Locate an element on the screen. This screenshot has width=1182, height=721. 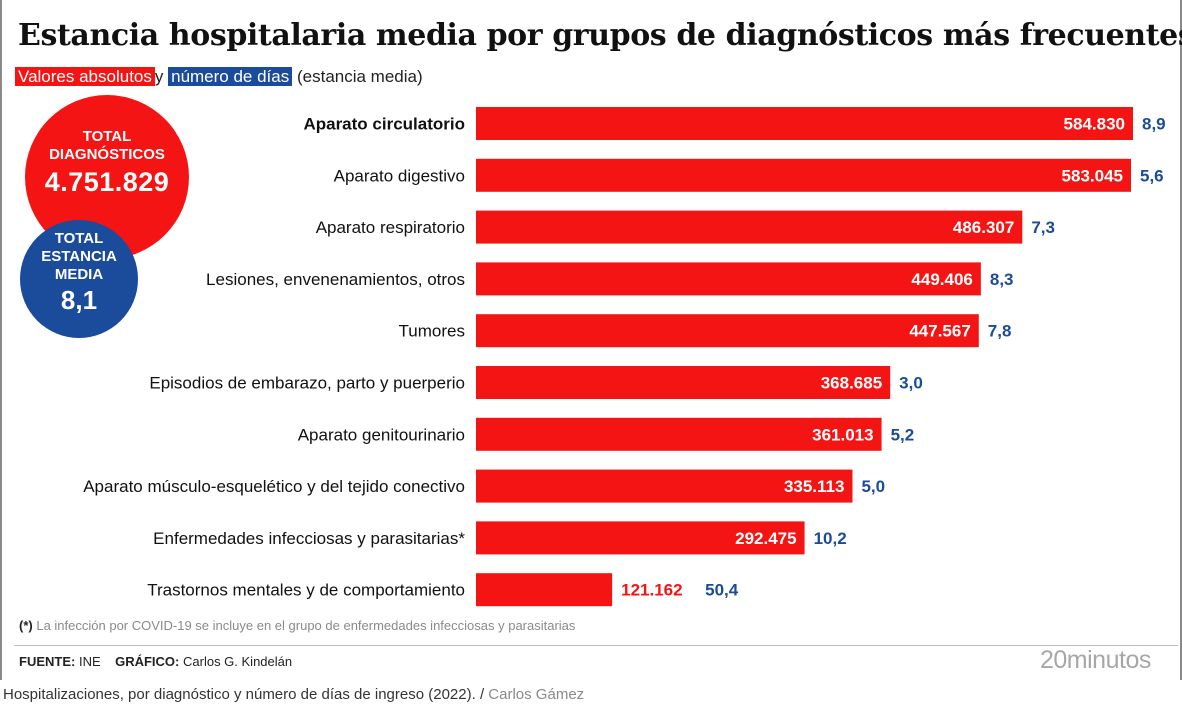
average-stay-label: 5,6 is located at coordinates (1152, 175).